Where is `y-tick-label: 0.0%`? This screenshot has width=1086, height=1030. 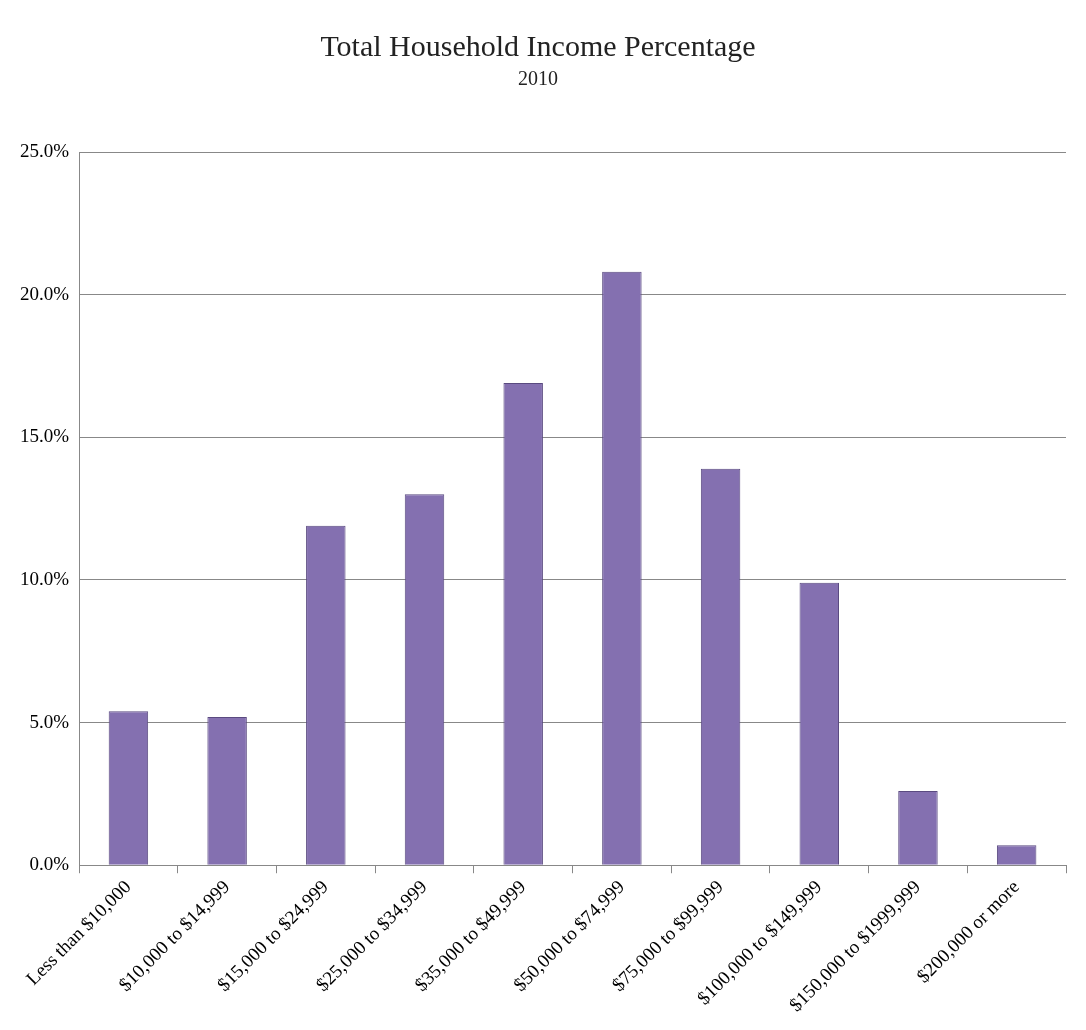 y-tick-label: 0.0% is located at coordinates (49, 864).